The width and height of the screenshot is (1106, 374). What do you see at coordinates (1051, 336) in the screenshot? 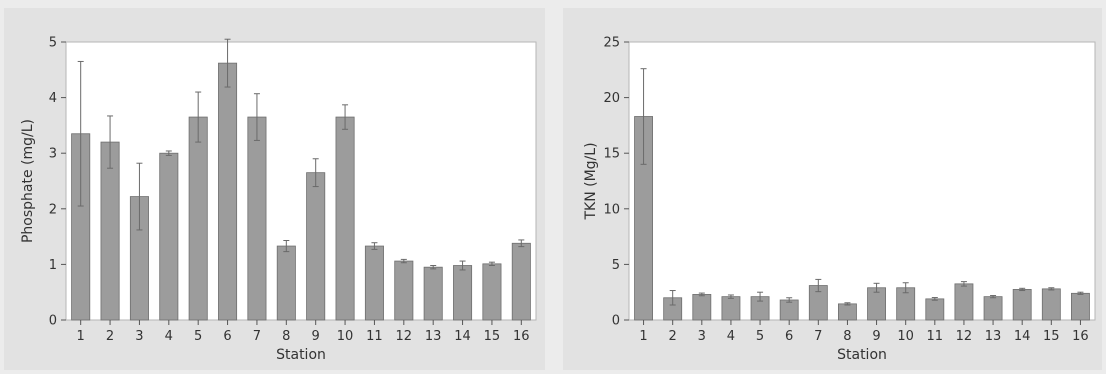
I see `chart1-x-tick-label: 15` at bounding box center [1051, 336].